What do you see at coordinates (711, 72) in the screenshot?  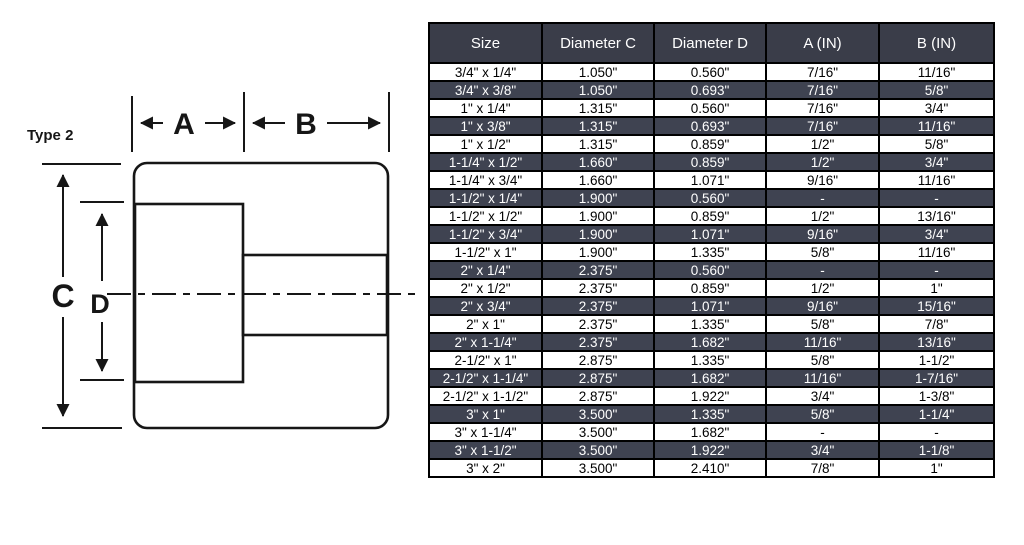 I see `table-row: 3/4" x 1/4" 1.050" 0.560" 7/16" 11/16"` at bounding box center [711, 72].